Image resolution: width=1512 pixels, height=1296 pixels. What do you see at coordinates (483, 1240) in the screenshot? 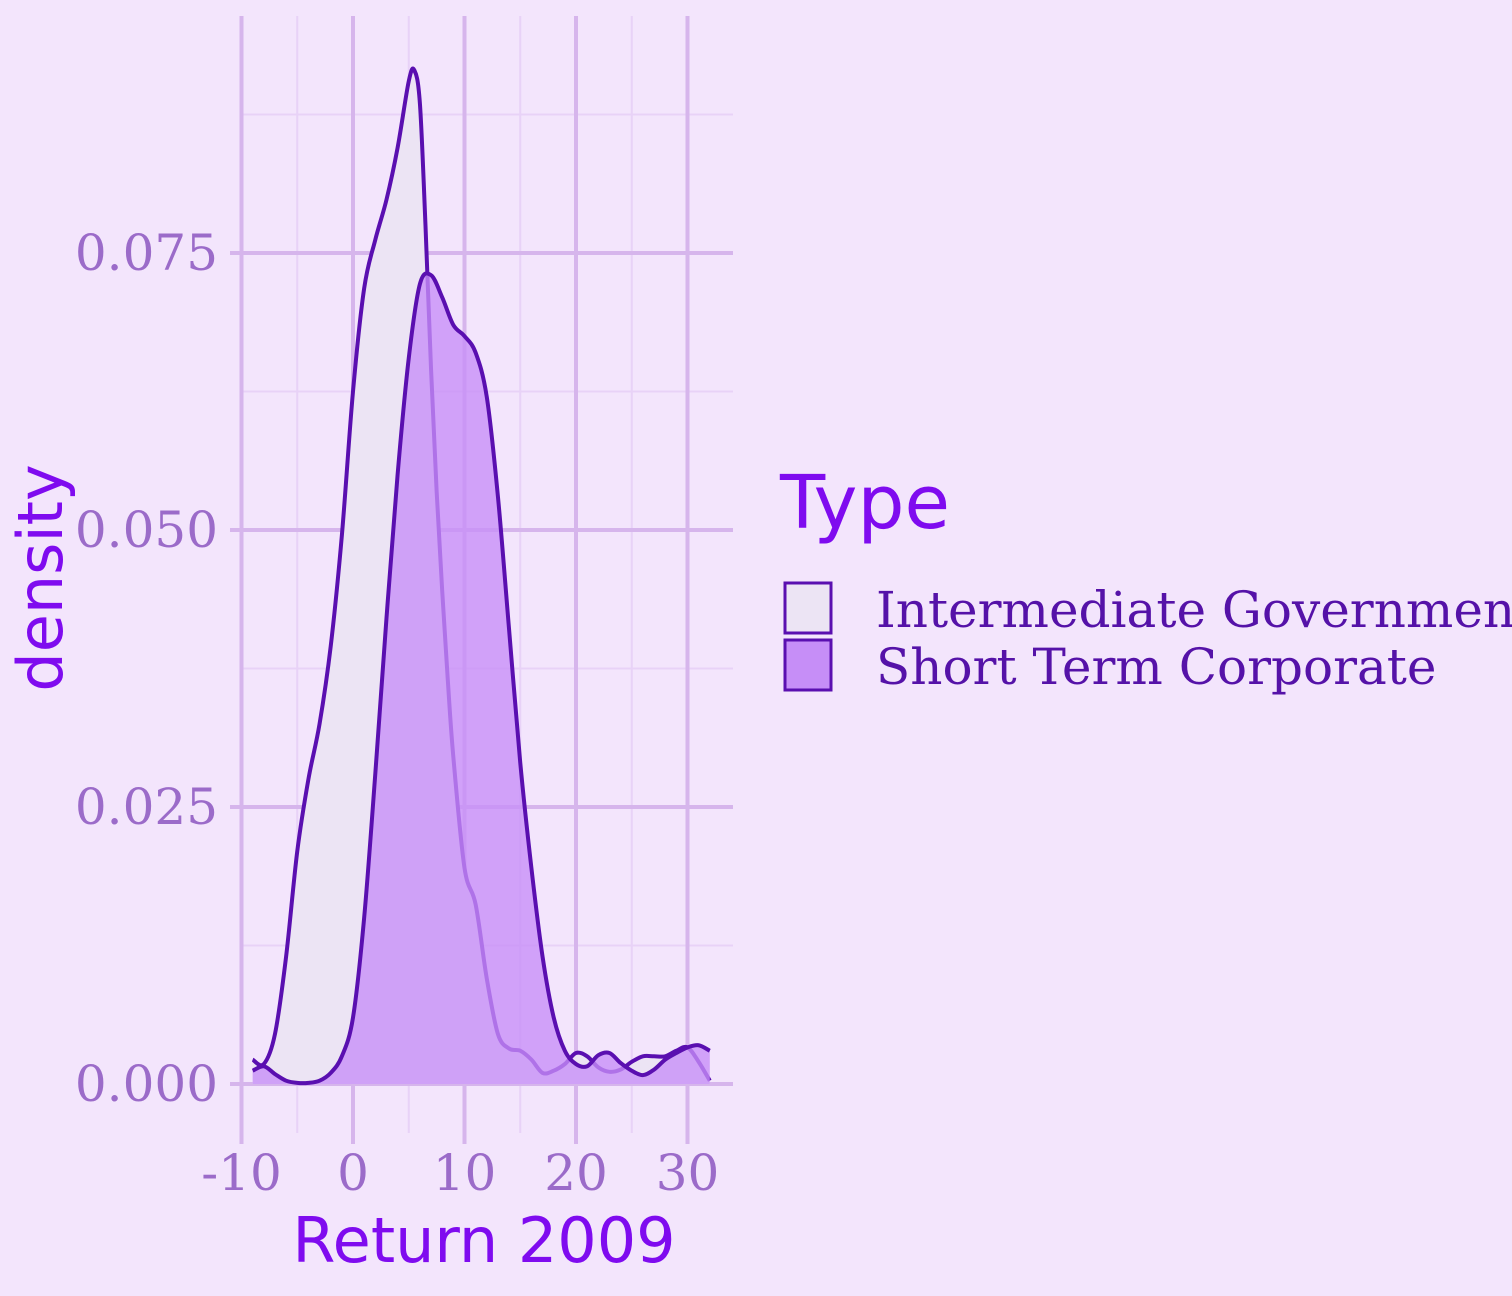
I see `x-axis-title: Return 2009` at bounding box center [483, 1240].